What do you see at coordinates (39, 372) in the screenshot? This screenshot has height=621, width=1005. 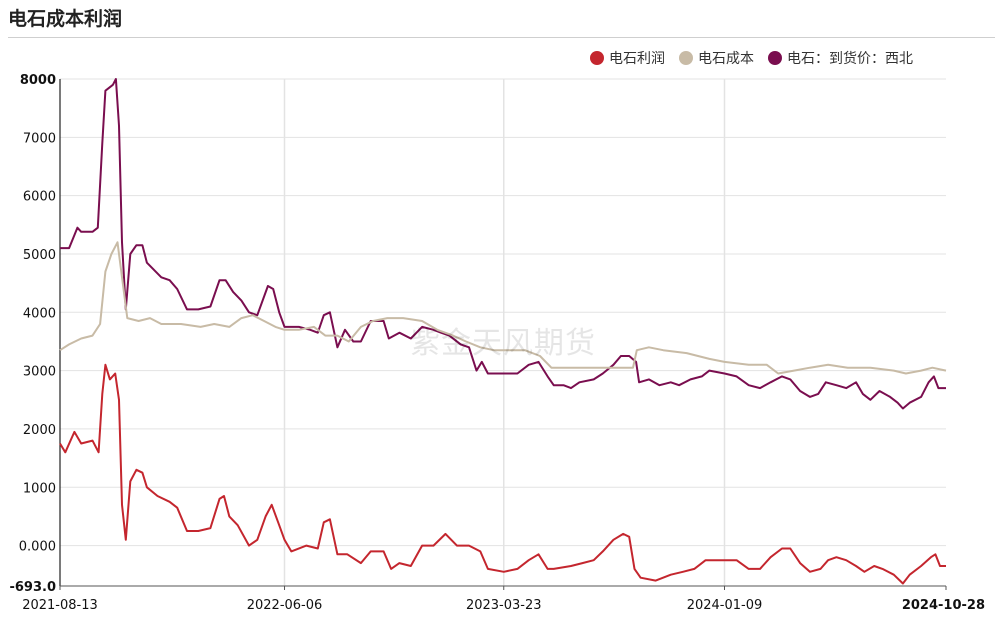 I see `y-tick-label: 3000` at bounding box center [39, 372].